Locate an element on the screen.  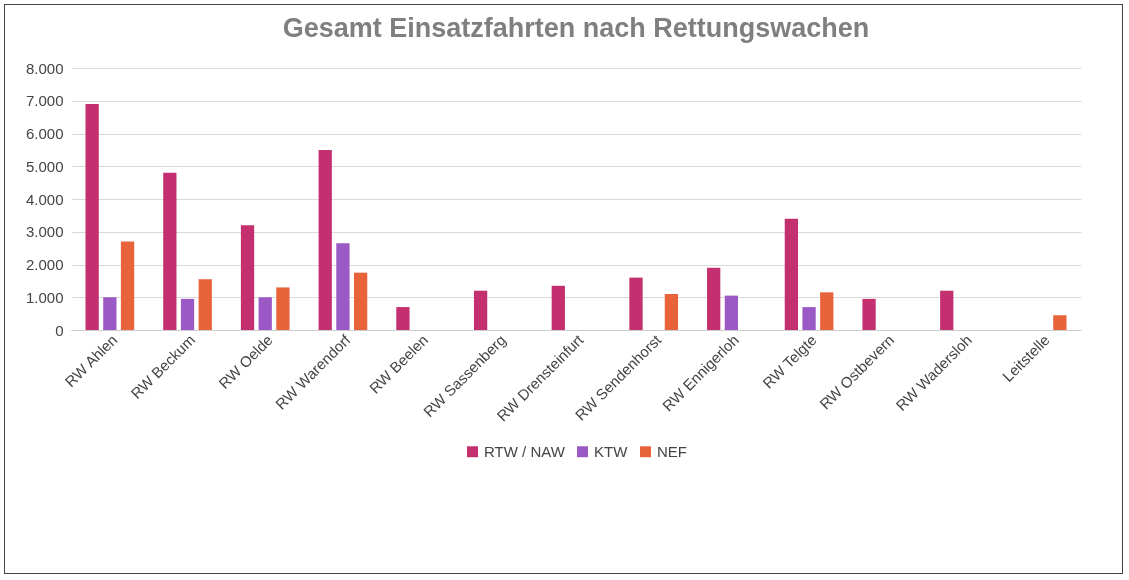
y-tick-label: 0 is located at coordinates (59, 330).